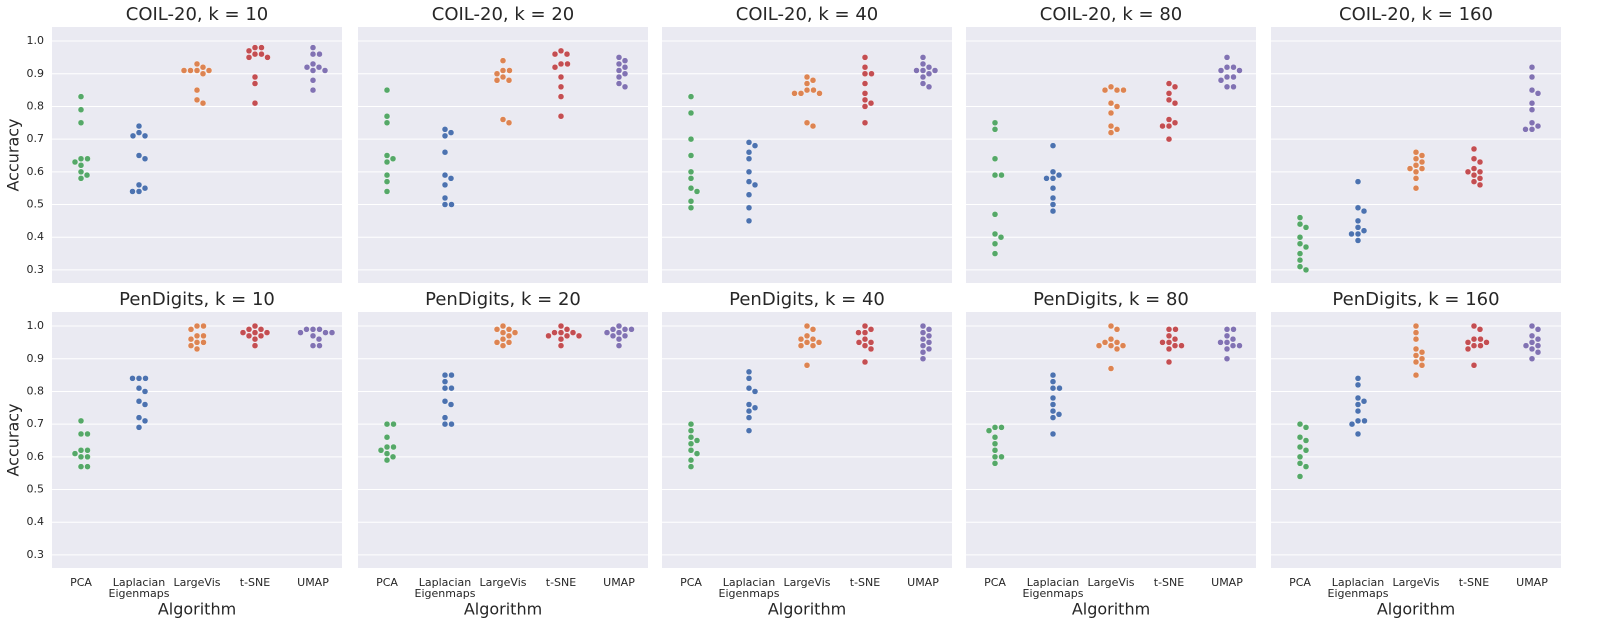 This screenshot has width=1610, height=642. I want to click on plot-background, so click(197, 440).